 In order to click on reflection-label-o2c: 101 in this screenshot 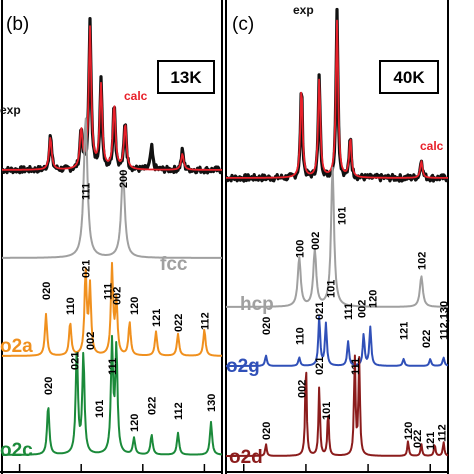, I will do `click(100, 409)`.